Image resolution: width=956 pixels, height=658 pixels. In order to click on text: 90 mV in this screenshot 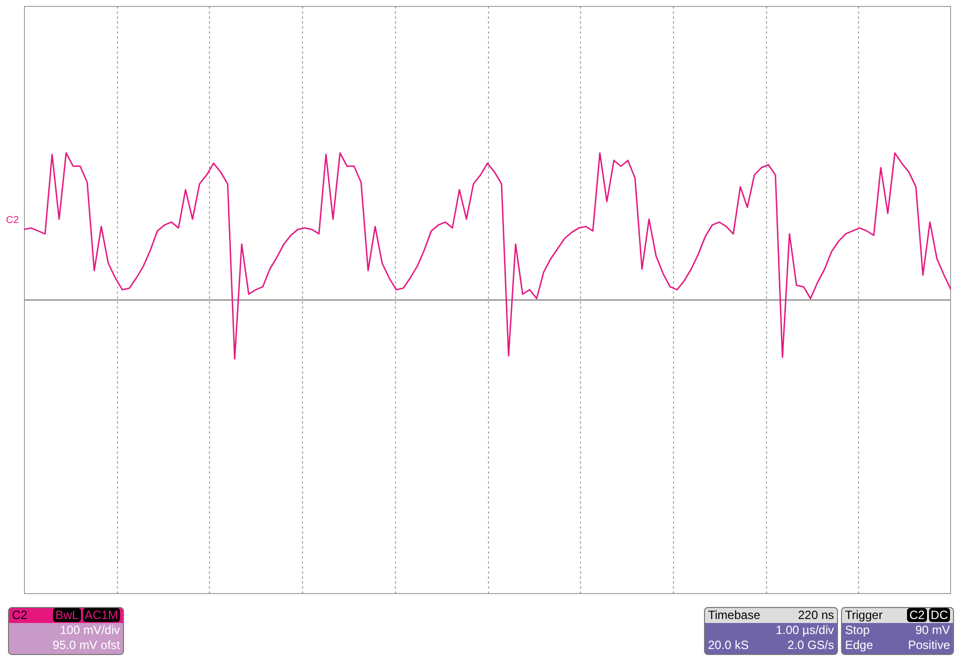, I will do `click(932, 630)`.